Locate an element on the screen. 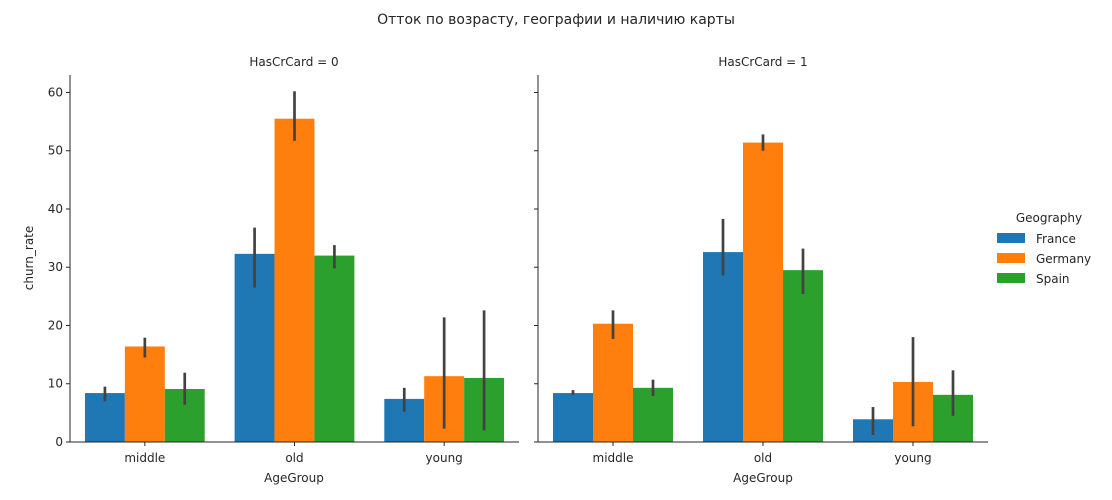  bar-old-france is located at coordinates (723, 347).